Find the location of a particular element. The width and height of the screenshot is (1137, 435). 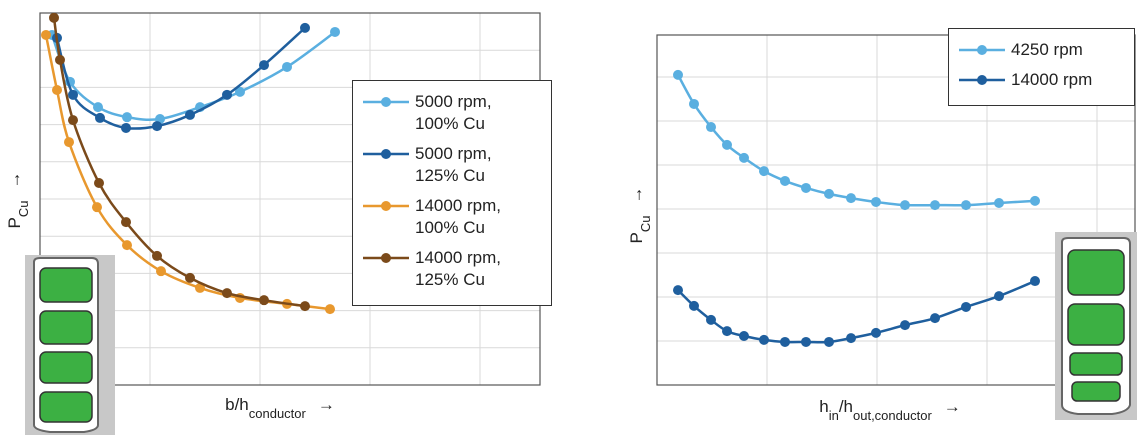

axis-label-subscript: in is located at coordinates (834, 415).